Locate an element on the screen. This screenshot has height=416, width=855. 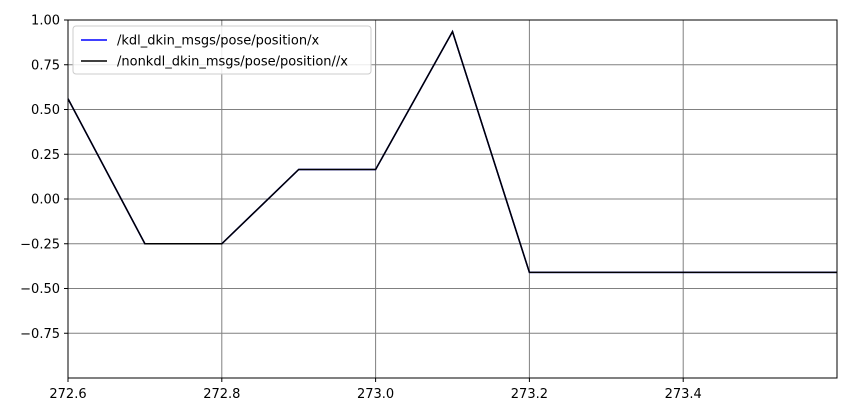
y-tick-label: −0.75 is located at coordinates (40, 334).